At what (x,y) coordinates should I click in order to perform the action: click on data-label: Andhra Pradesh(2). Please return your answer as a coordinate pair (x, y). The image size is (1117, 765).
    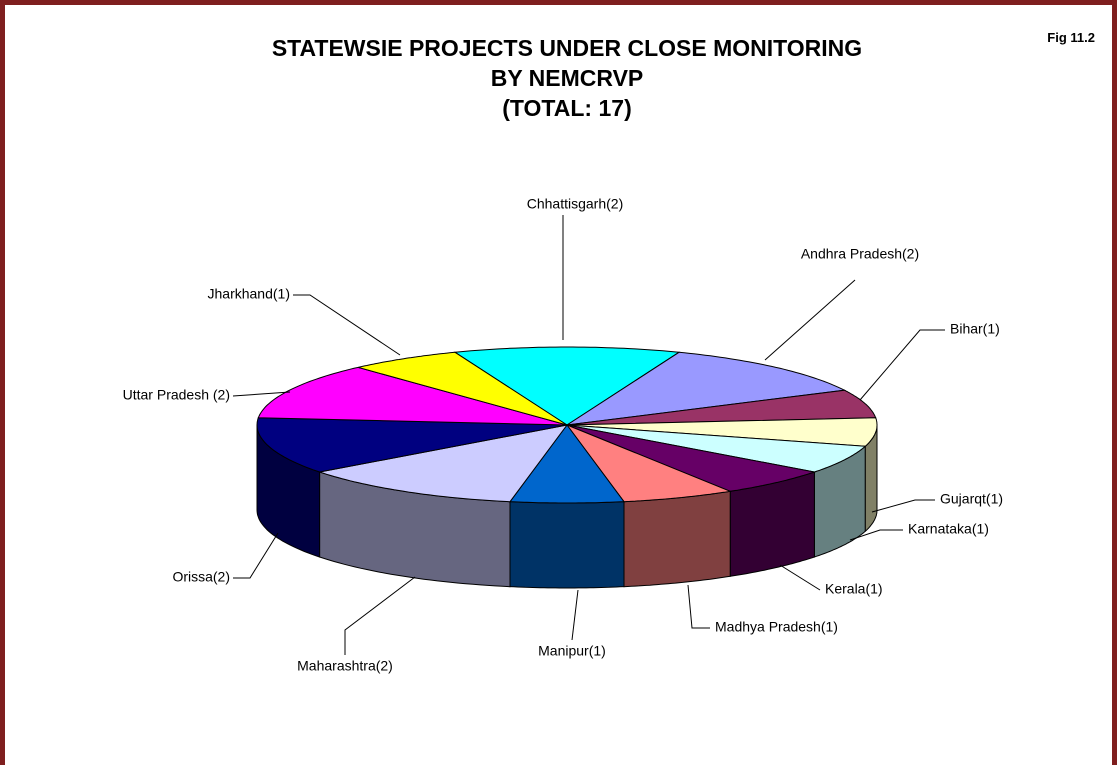
    Looking at the image, I should click on (860, 254).